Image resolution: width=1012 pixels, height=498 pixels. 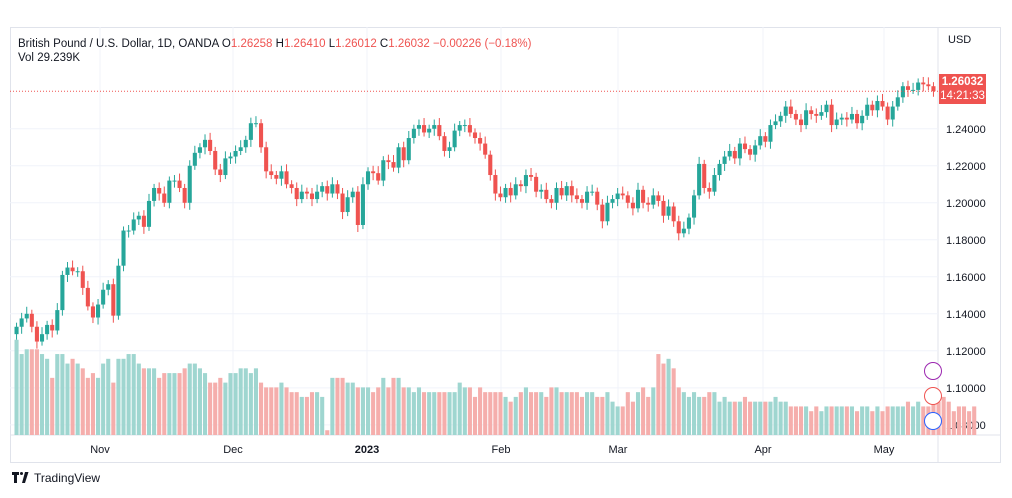 I want to click on flag-uk-icon, so click(x=933, y=396).